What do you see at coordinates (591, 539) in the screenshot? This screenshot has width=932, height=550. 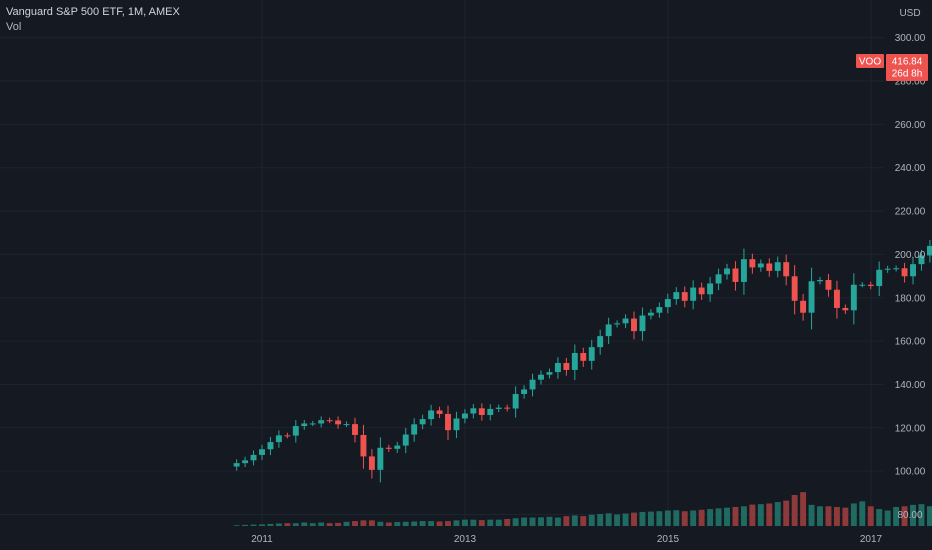 I see `time-axis: 201120132015201720192021May` at bounding box center [591, 539].